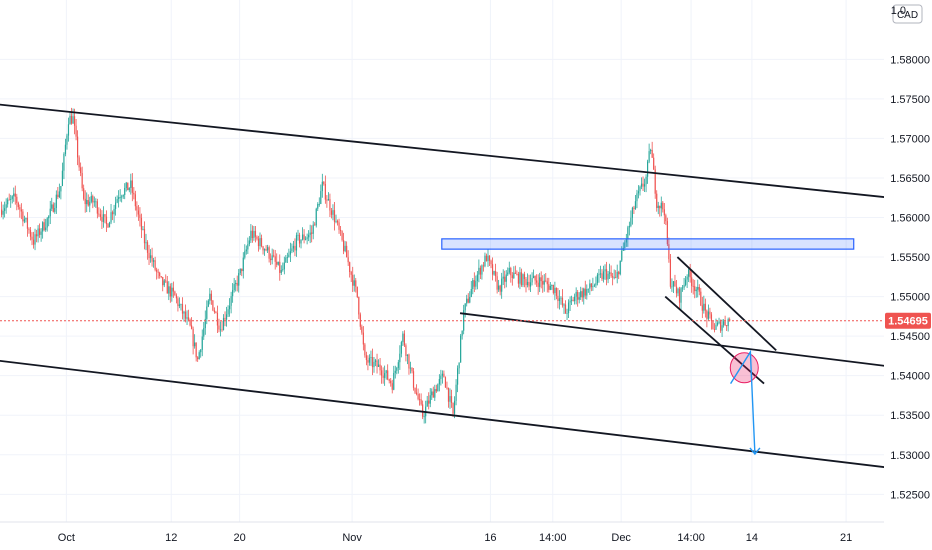 The height and width of the screenshot is (550, 932). I want to click on resistance-zone, so click(648, 244).